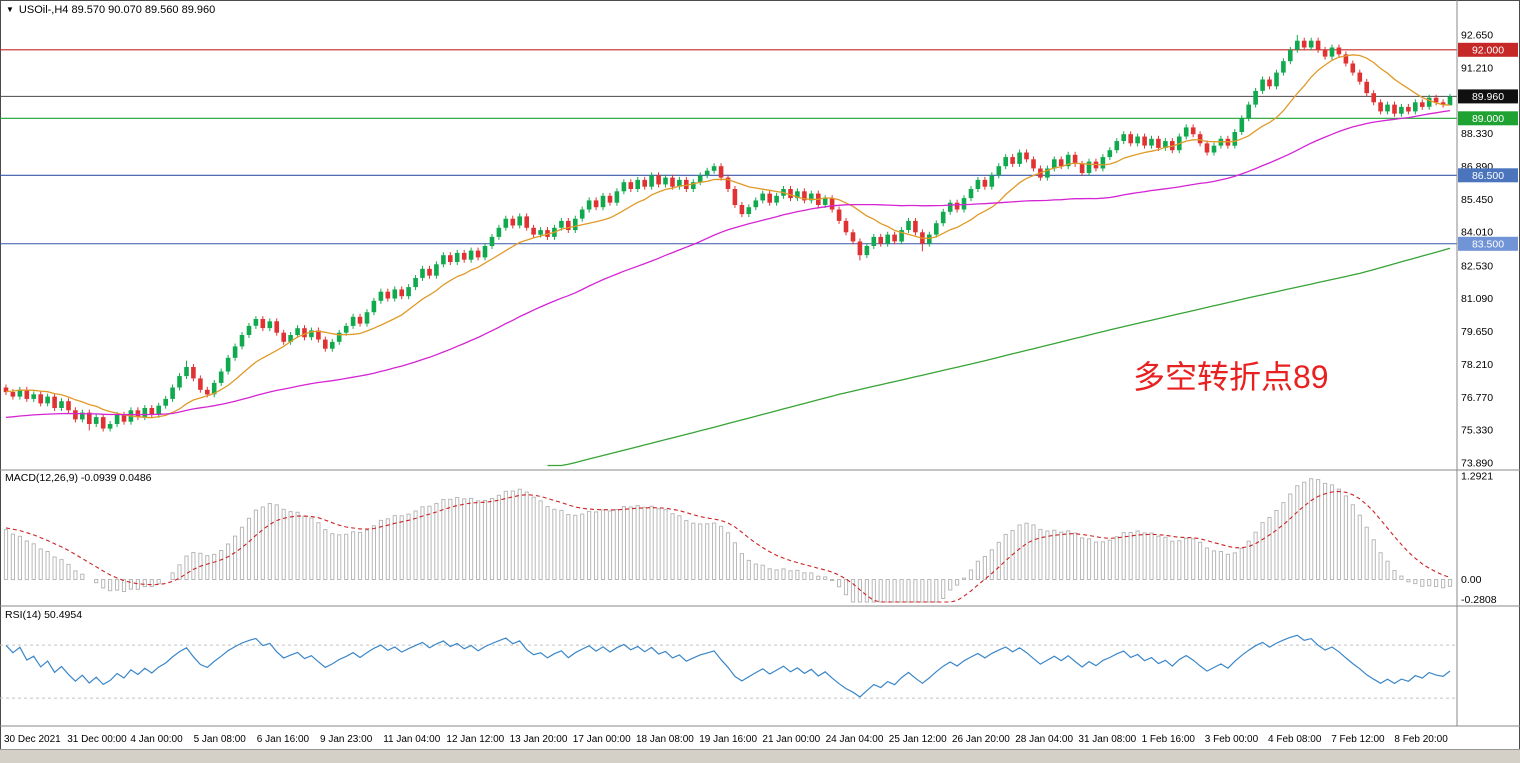  What do you see at coordinates (78, 478) in the screenshot?
I see `macd-indicator-label: MACD(12,26,9) -0.0939 0.0486` at bounding box center [78, 478].